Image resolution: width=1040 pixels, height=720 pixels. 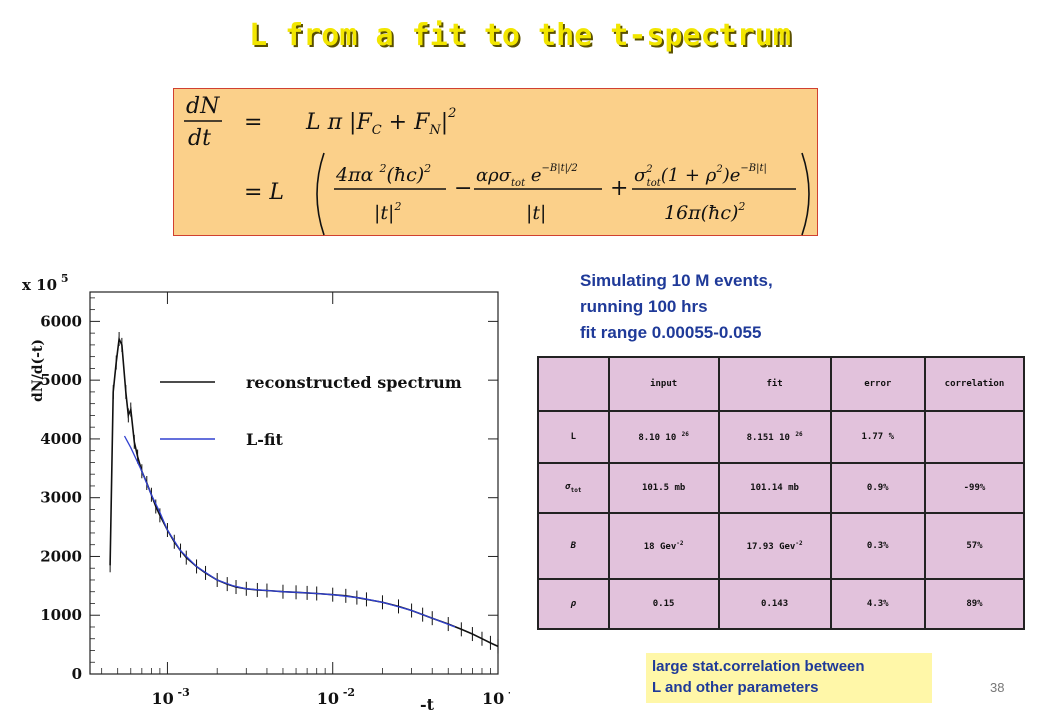 I want to click on fit-cell: 17.93 Gev-2, so click(x=774, y=546).